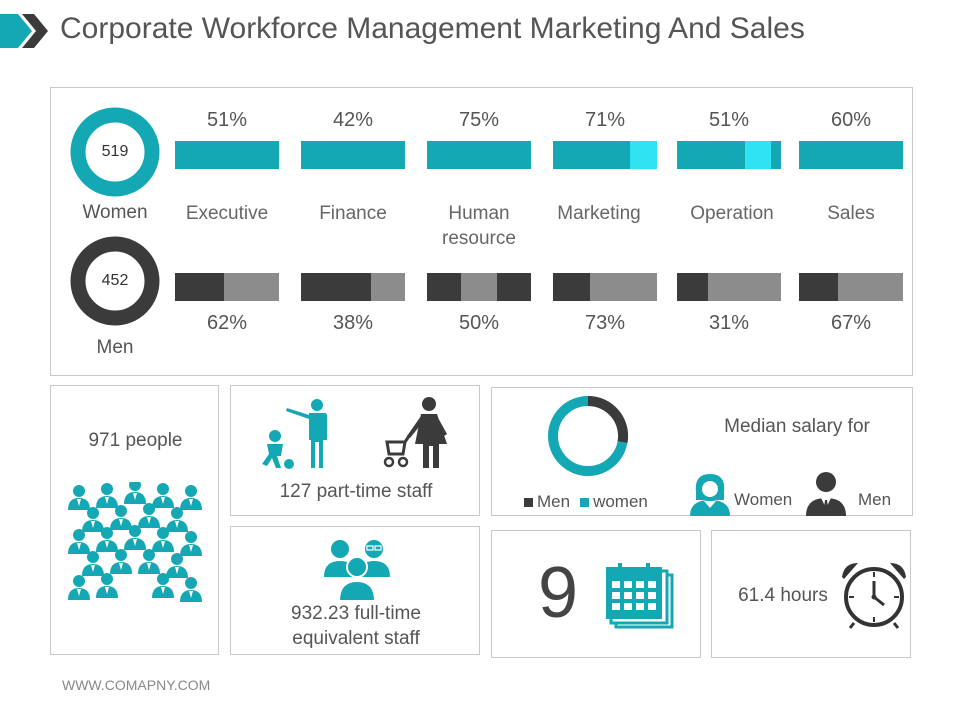 Image resolution: width=960 pixels, height=720 pixels. Describe the element at coordinates (357, 571) in the screenshot. I see `team-icon` at that location.